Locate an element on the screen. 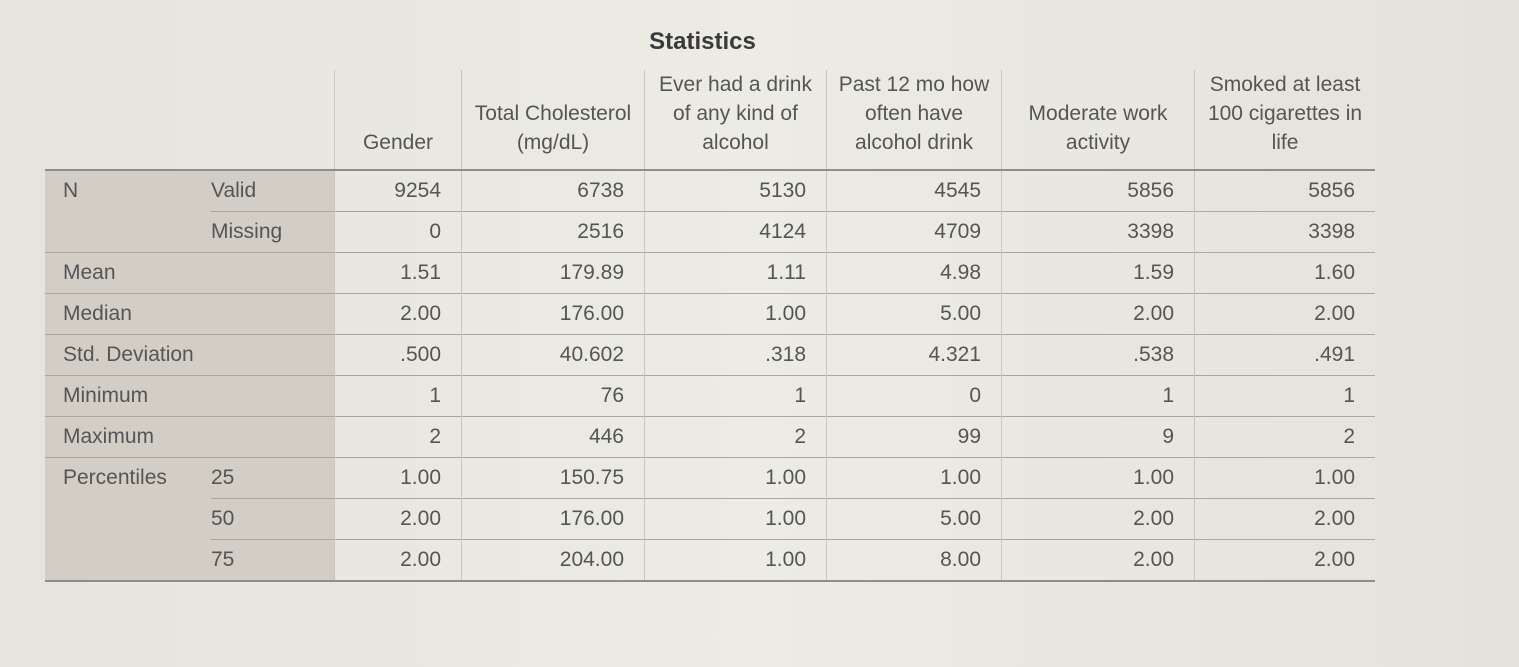  value-cell: 6738 is located at coordinates (553, 190).